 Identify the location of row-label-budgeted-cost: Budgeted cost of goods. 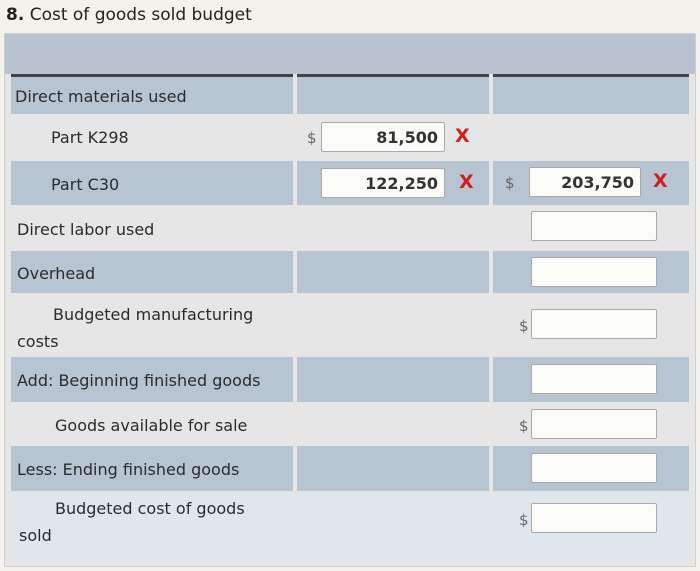
(150, 508).